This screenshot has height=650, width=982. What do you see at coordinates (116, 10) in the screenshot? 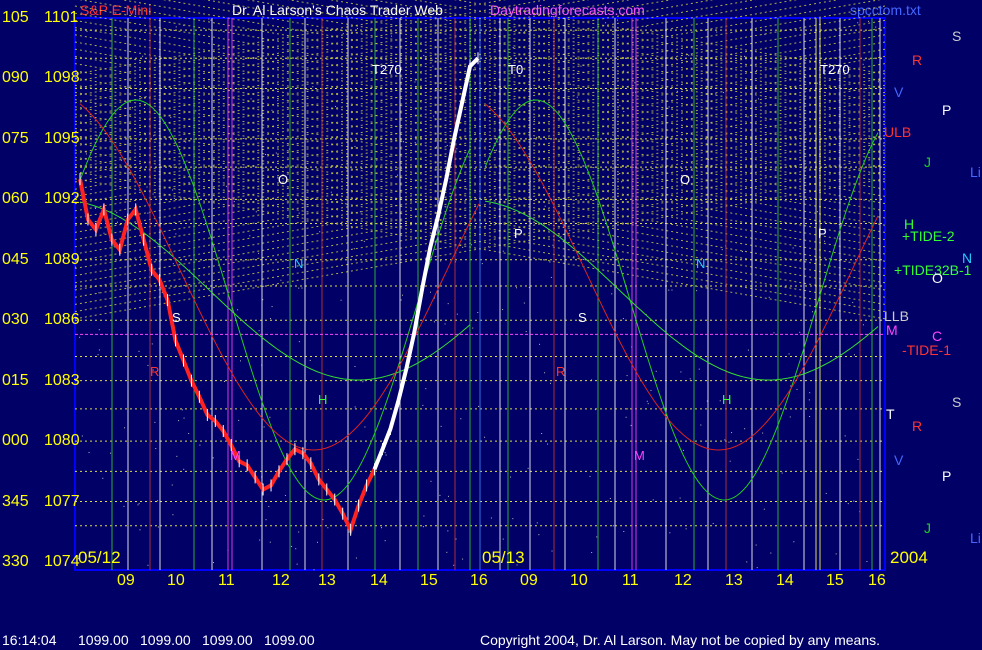
I see `chart-title-left: S&P E-Mini` at bounding box center [116, 10].